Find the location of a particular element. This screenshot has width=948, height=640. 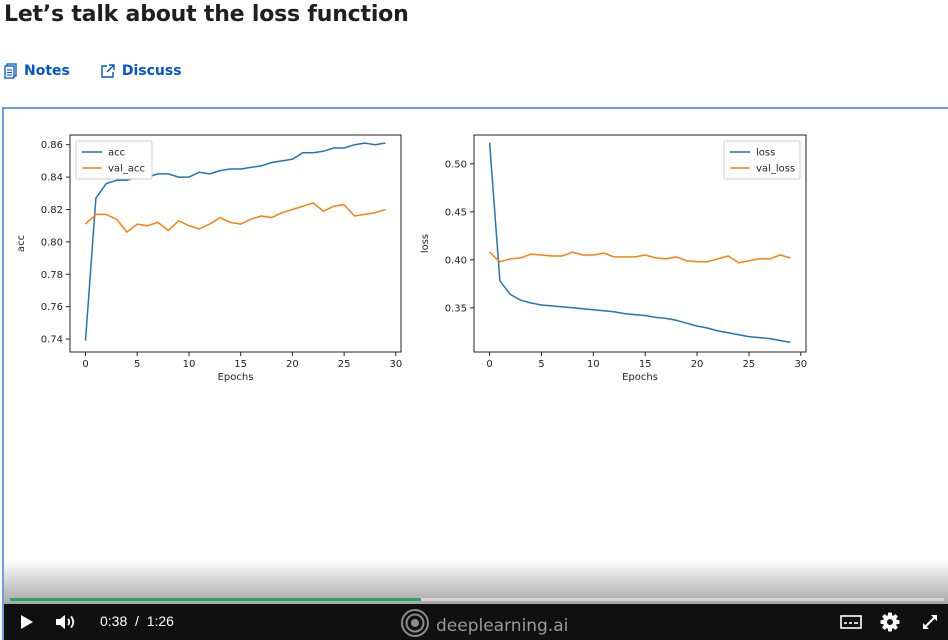

time-display: 0:38 / 1:26 is located at coordinates (137, 621).